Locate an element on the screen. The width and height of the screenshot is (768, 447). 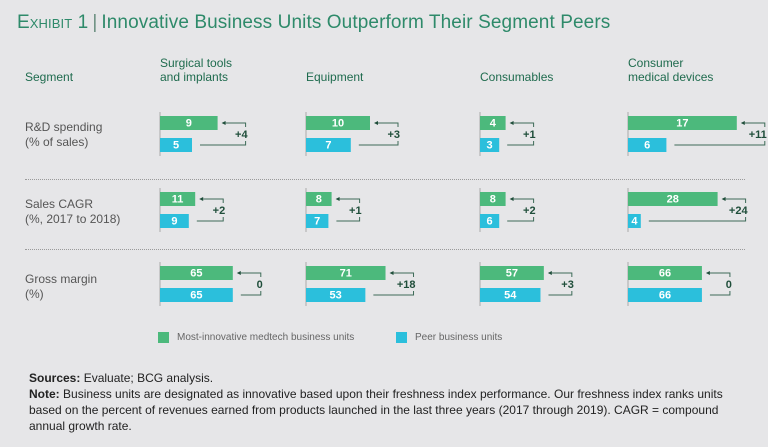
segment-header-line: Consumer is located at coordinates (656, 63).